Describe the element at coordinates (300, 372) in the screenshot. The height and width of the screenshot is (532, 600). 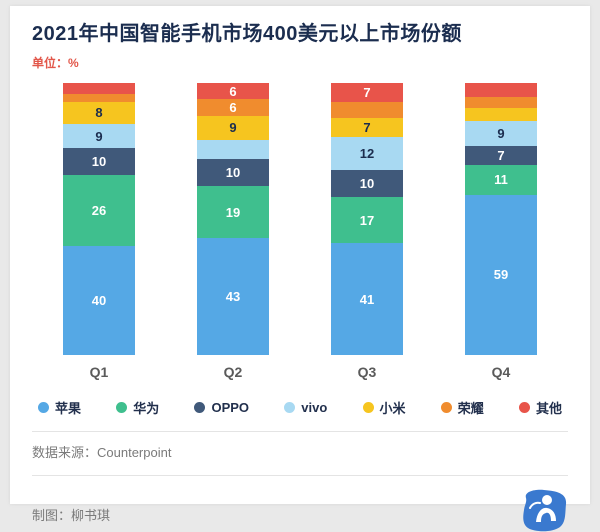
I see `x-axis: Q1 Q2 Q3 Q4` at that location.